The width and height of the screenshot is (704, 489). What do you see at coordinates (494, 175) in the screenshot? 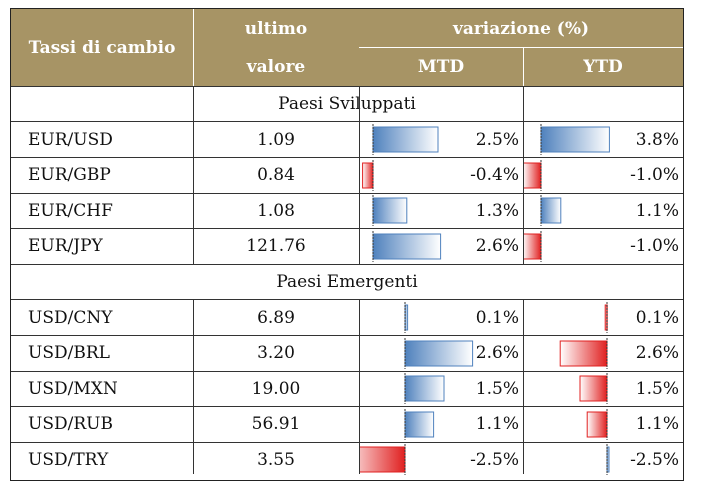
I see `mtd-text: -0.4%` at bounding box center [494, 175].